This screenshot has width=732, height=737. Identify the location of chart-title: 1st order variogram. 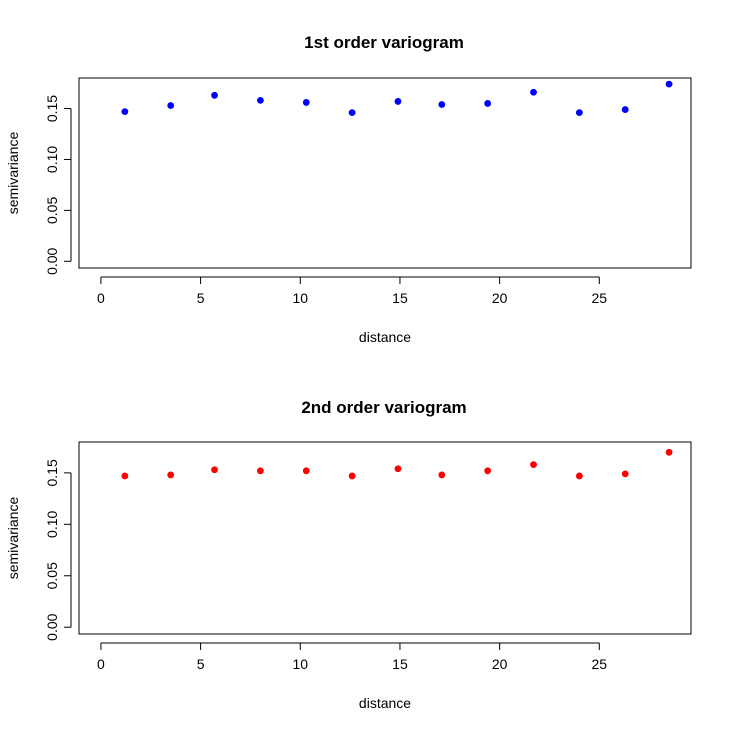
(384, 42).